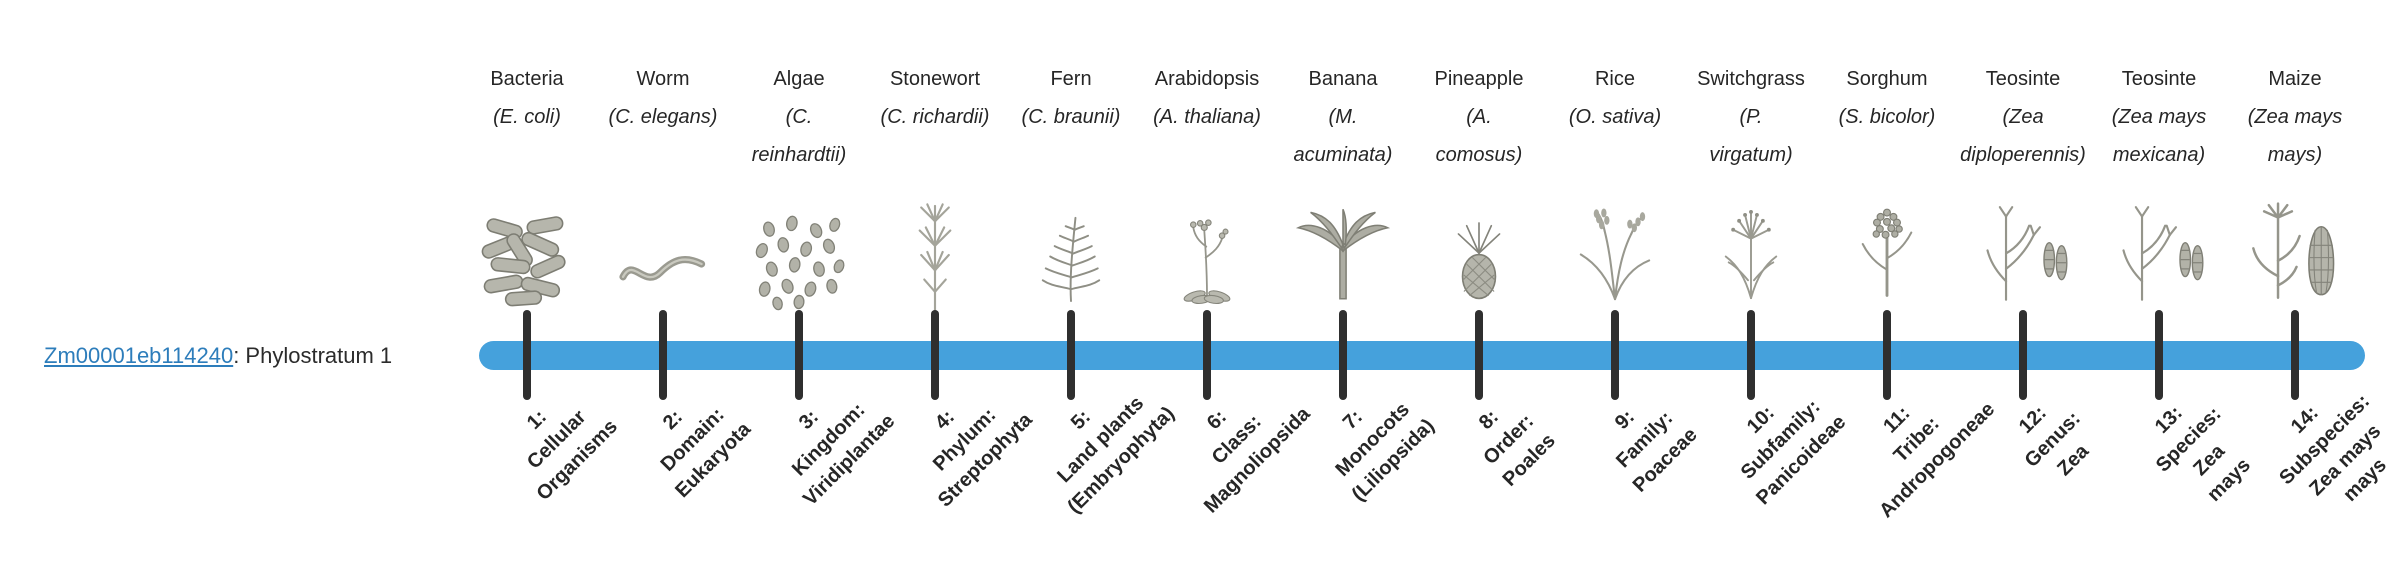 The height and width of the screenshot is (580, 2400). I want to click on organism-common-name: Algae, so click(799, 79).